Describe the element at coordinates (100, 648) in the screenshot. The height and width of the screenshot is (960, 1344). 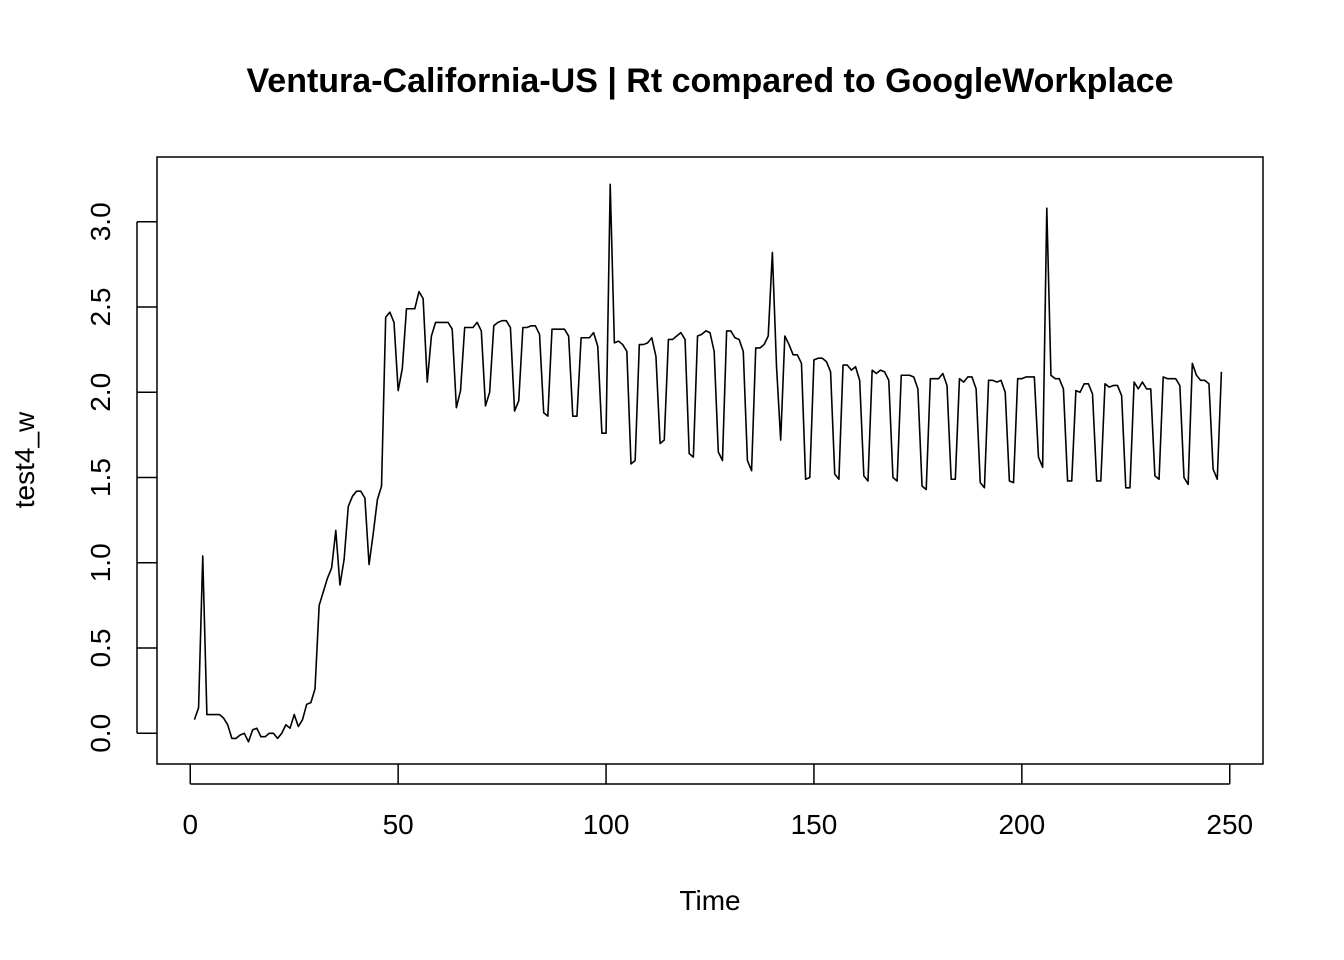
I see `y-tick-label: 0.5` at that location.